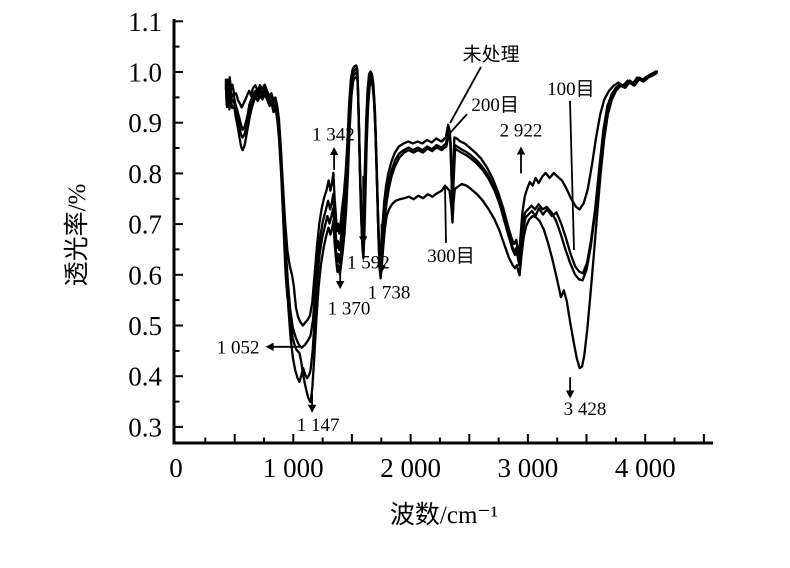 Image resolution: width=790 pixels, height=568 pixels. What do you see at coordinates (312, 408) in the screenshot?
I see `annotation-1147-arrowhead` at bounding box center [312, 408].